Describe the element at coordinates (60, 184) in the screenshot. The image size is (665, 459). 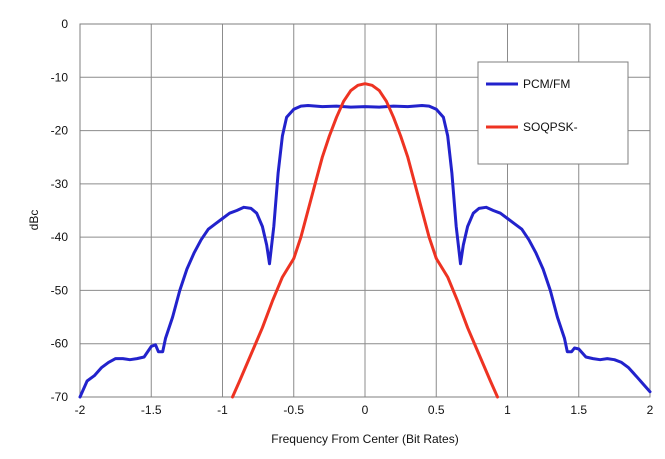
I see `y-tick-label: -30` at that location.